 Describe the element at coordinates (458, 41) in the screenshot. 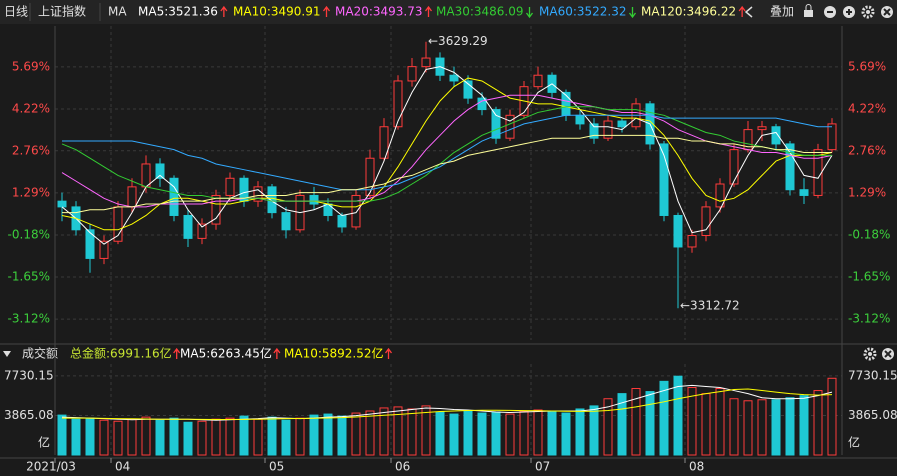

I see `price-annotation: ←3629.29` at that location.